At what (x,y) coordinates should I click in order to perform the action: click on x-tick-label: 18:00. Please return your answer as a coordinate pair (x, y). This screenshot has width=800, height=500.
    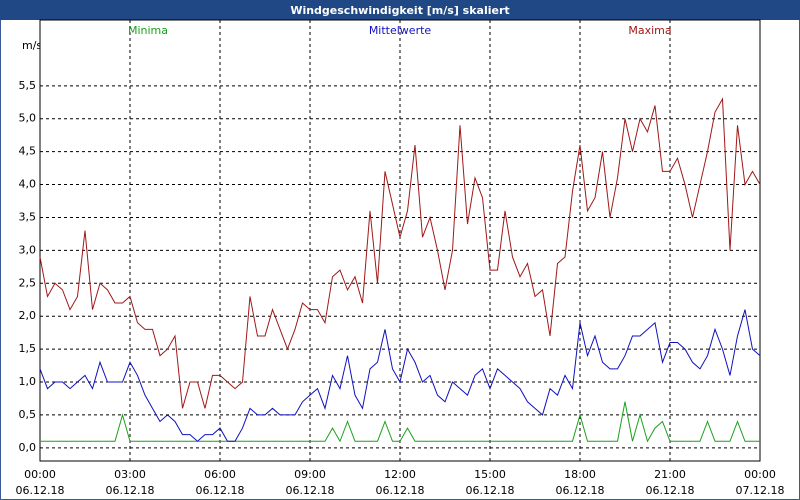
    Looking at the image, I should click on (580, 474).